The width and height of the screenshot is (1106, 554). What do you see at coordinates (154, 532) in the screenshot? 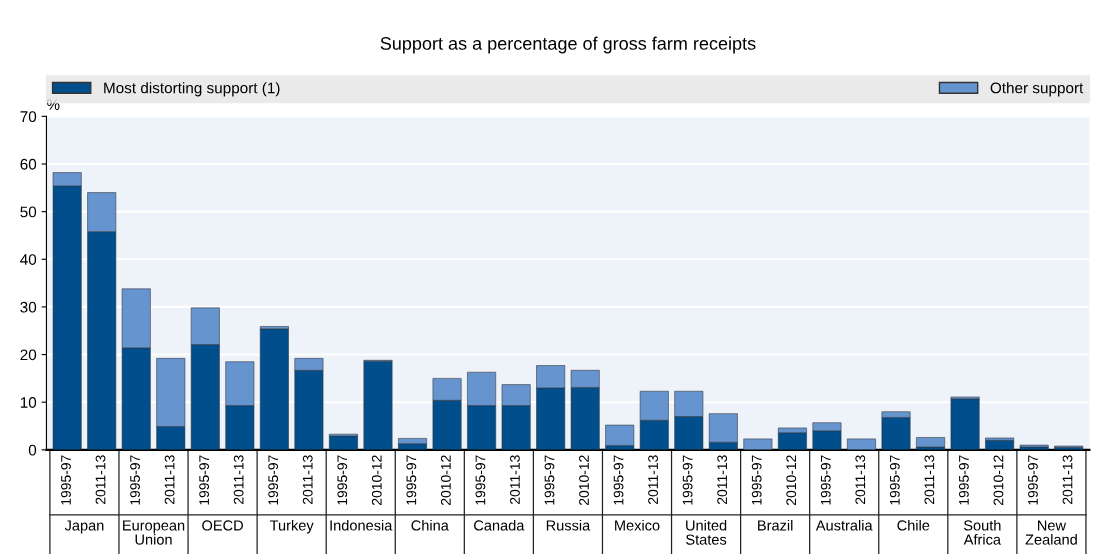
I see `text: European Union` at bounding box center [154, 532].